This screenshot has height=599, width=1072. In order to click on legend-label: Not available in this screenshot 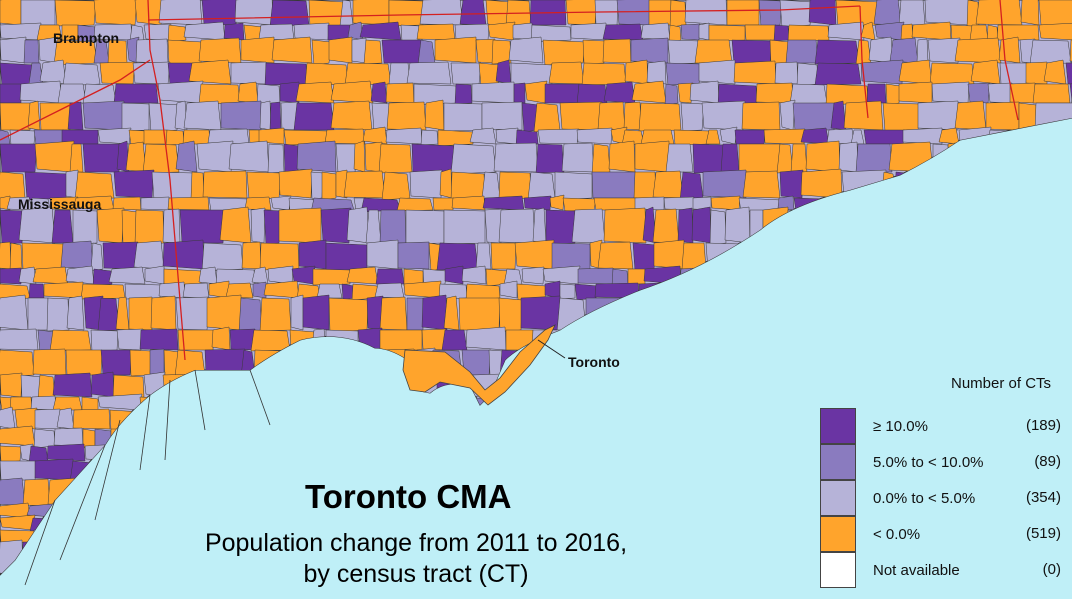, I will do `click(916, 570)`.